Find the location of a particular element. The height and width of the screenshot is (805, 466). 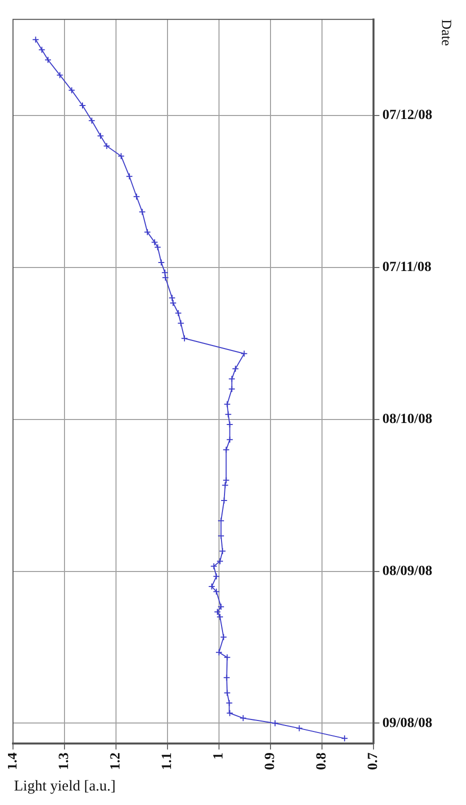

x-tick-label: 0.9 is located at coordinates (270, 761).